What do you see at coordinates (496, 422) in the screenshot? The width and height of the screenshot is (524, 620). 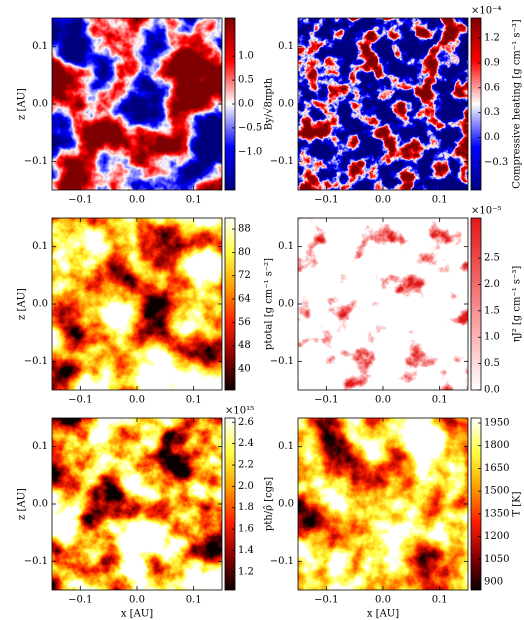 I see `colorbar-tick-label: 1950` at bounding box center [496, 422].